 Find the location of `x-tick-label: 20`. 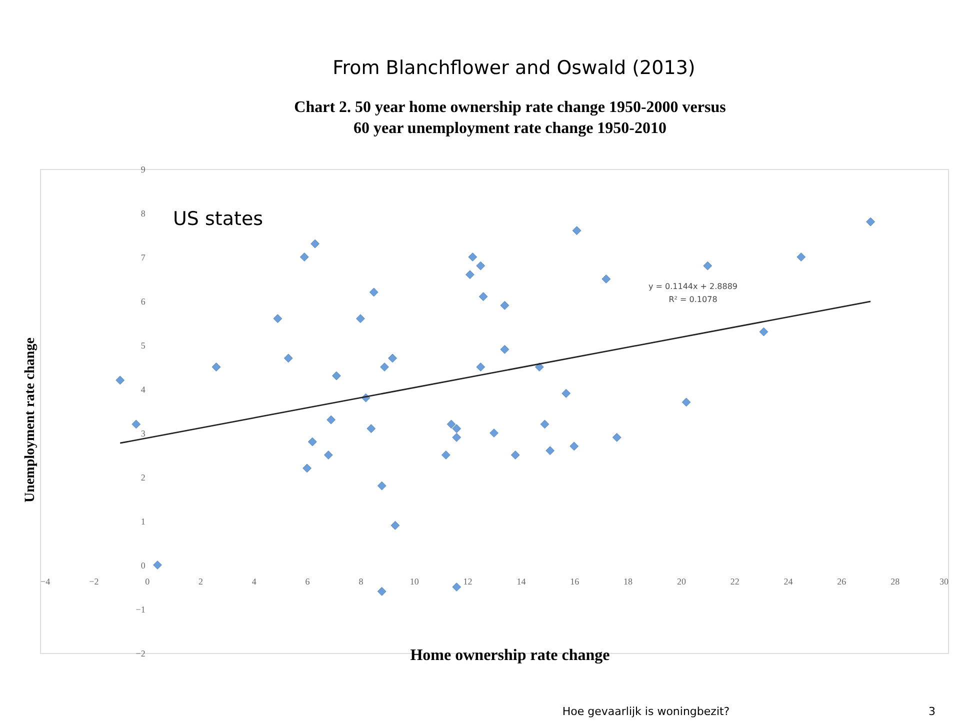

x-tick-label: 20 is located at coordinates (681, 581).